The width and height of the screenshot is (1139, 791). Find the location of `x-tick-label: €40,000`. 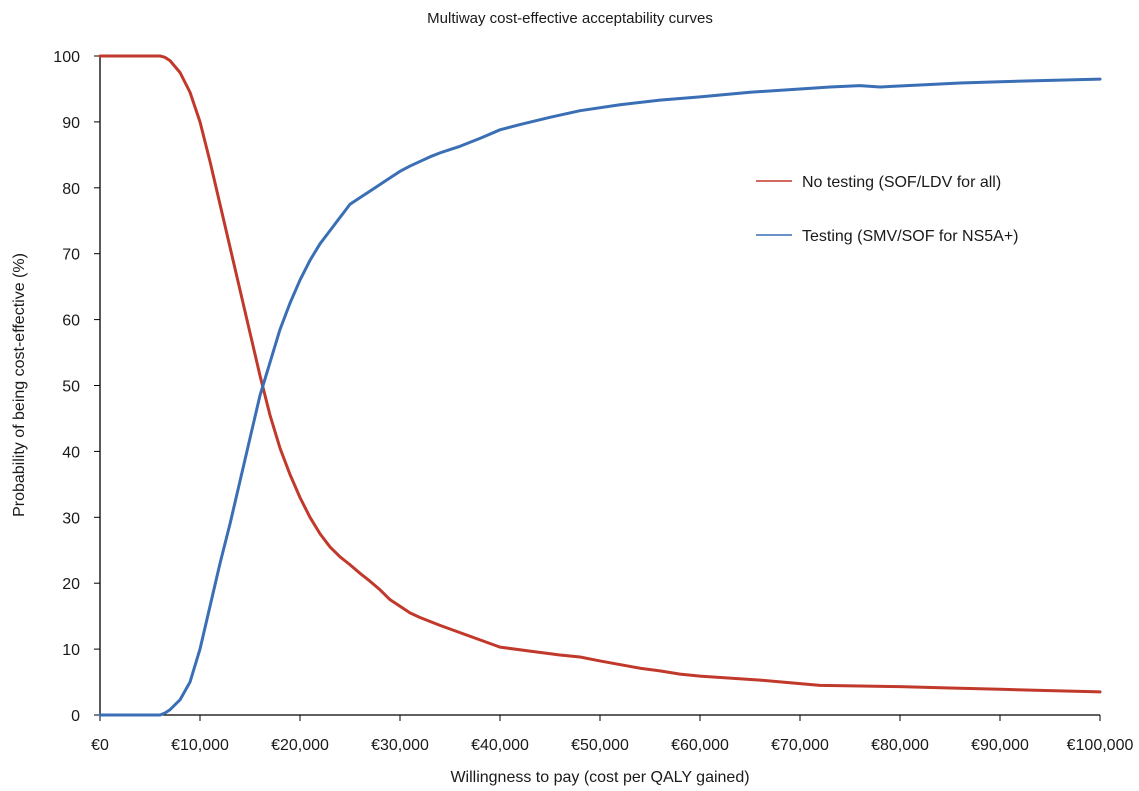

x-tick-label: €40,000 is located at coordinates (500, 745).